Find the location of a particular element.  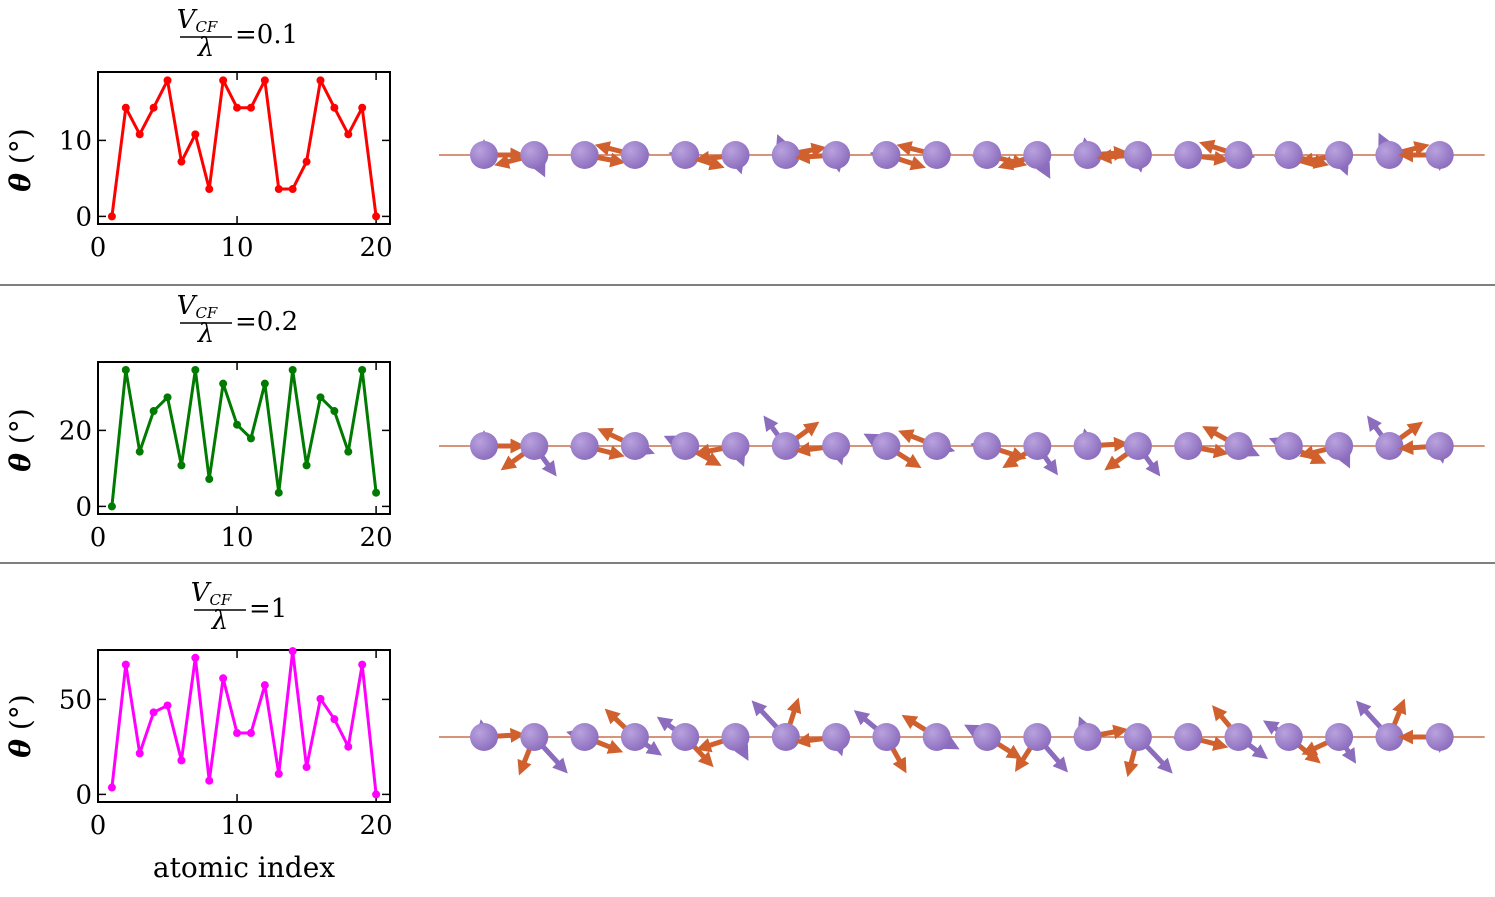

y-tick-label: 10 is located at coordinates (75, 141).